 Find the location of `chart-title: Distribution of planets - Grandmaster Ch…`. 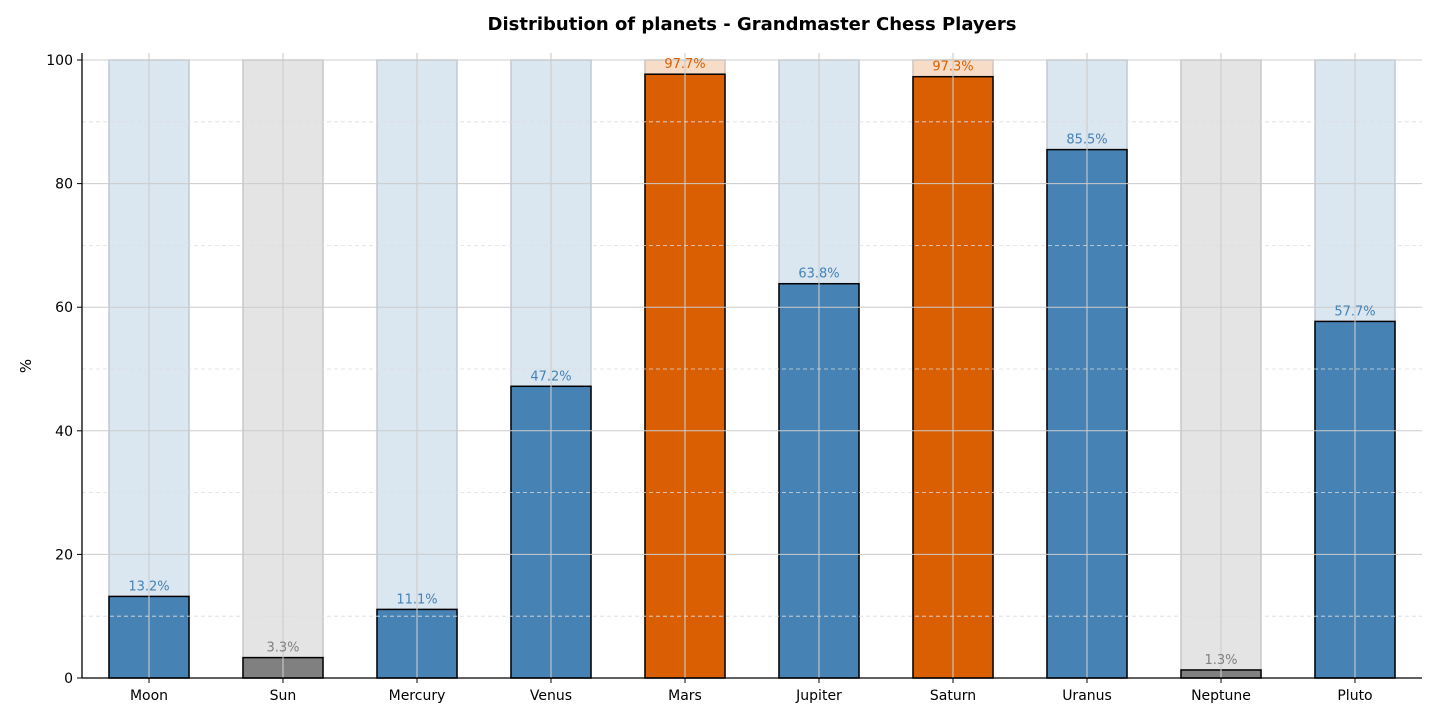

chart-title: Distribution of planets - Grandmaster Ch… is located at coordinates (752, 24).